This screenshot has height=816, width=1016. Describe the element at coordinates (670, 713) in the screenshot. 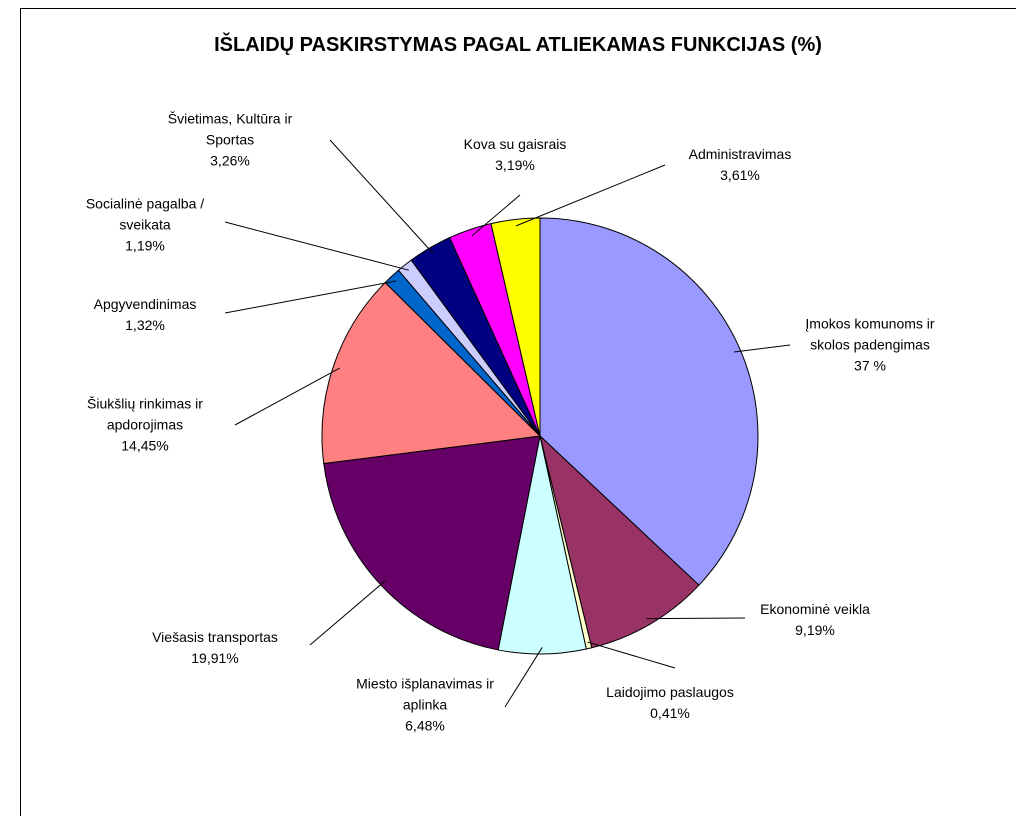

I see `slice-value: 0,41%` at that location.